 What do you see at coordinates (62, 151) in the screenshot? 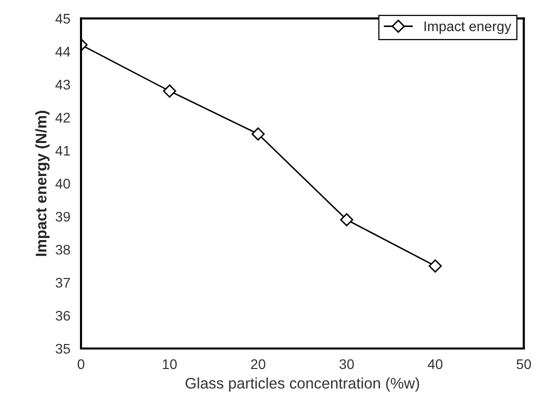
I see `y-tick-label: 41` at bounding box center [62, 151].